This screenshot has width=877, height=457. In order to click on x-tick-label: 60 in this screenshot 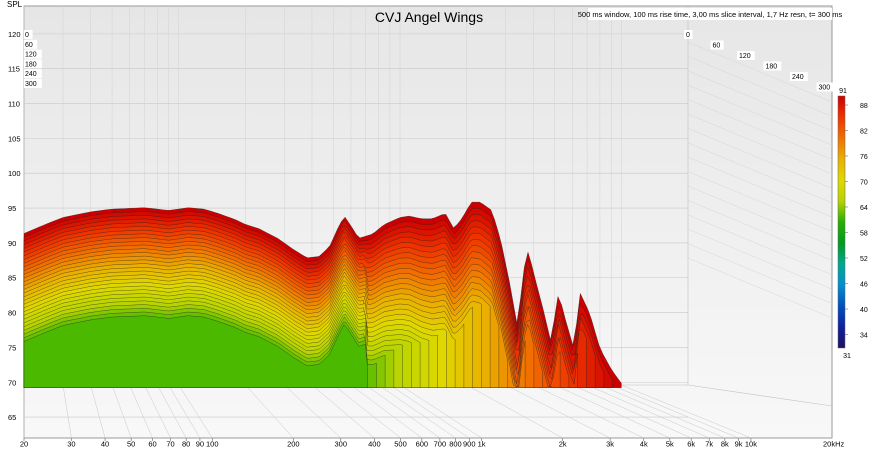, I will do `click(152, 444)`.